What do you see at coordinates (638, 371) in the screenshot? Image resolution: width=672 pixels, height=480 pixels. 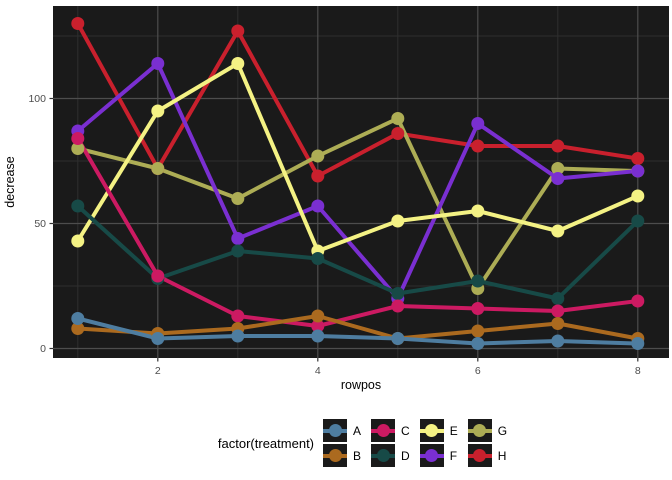 I see `x-tick-label: 8` at bounding box center [638, 371].